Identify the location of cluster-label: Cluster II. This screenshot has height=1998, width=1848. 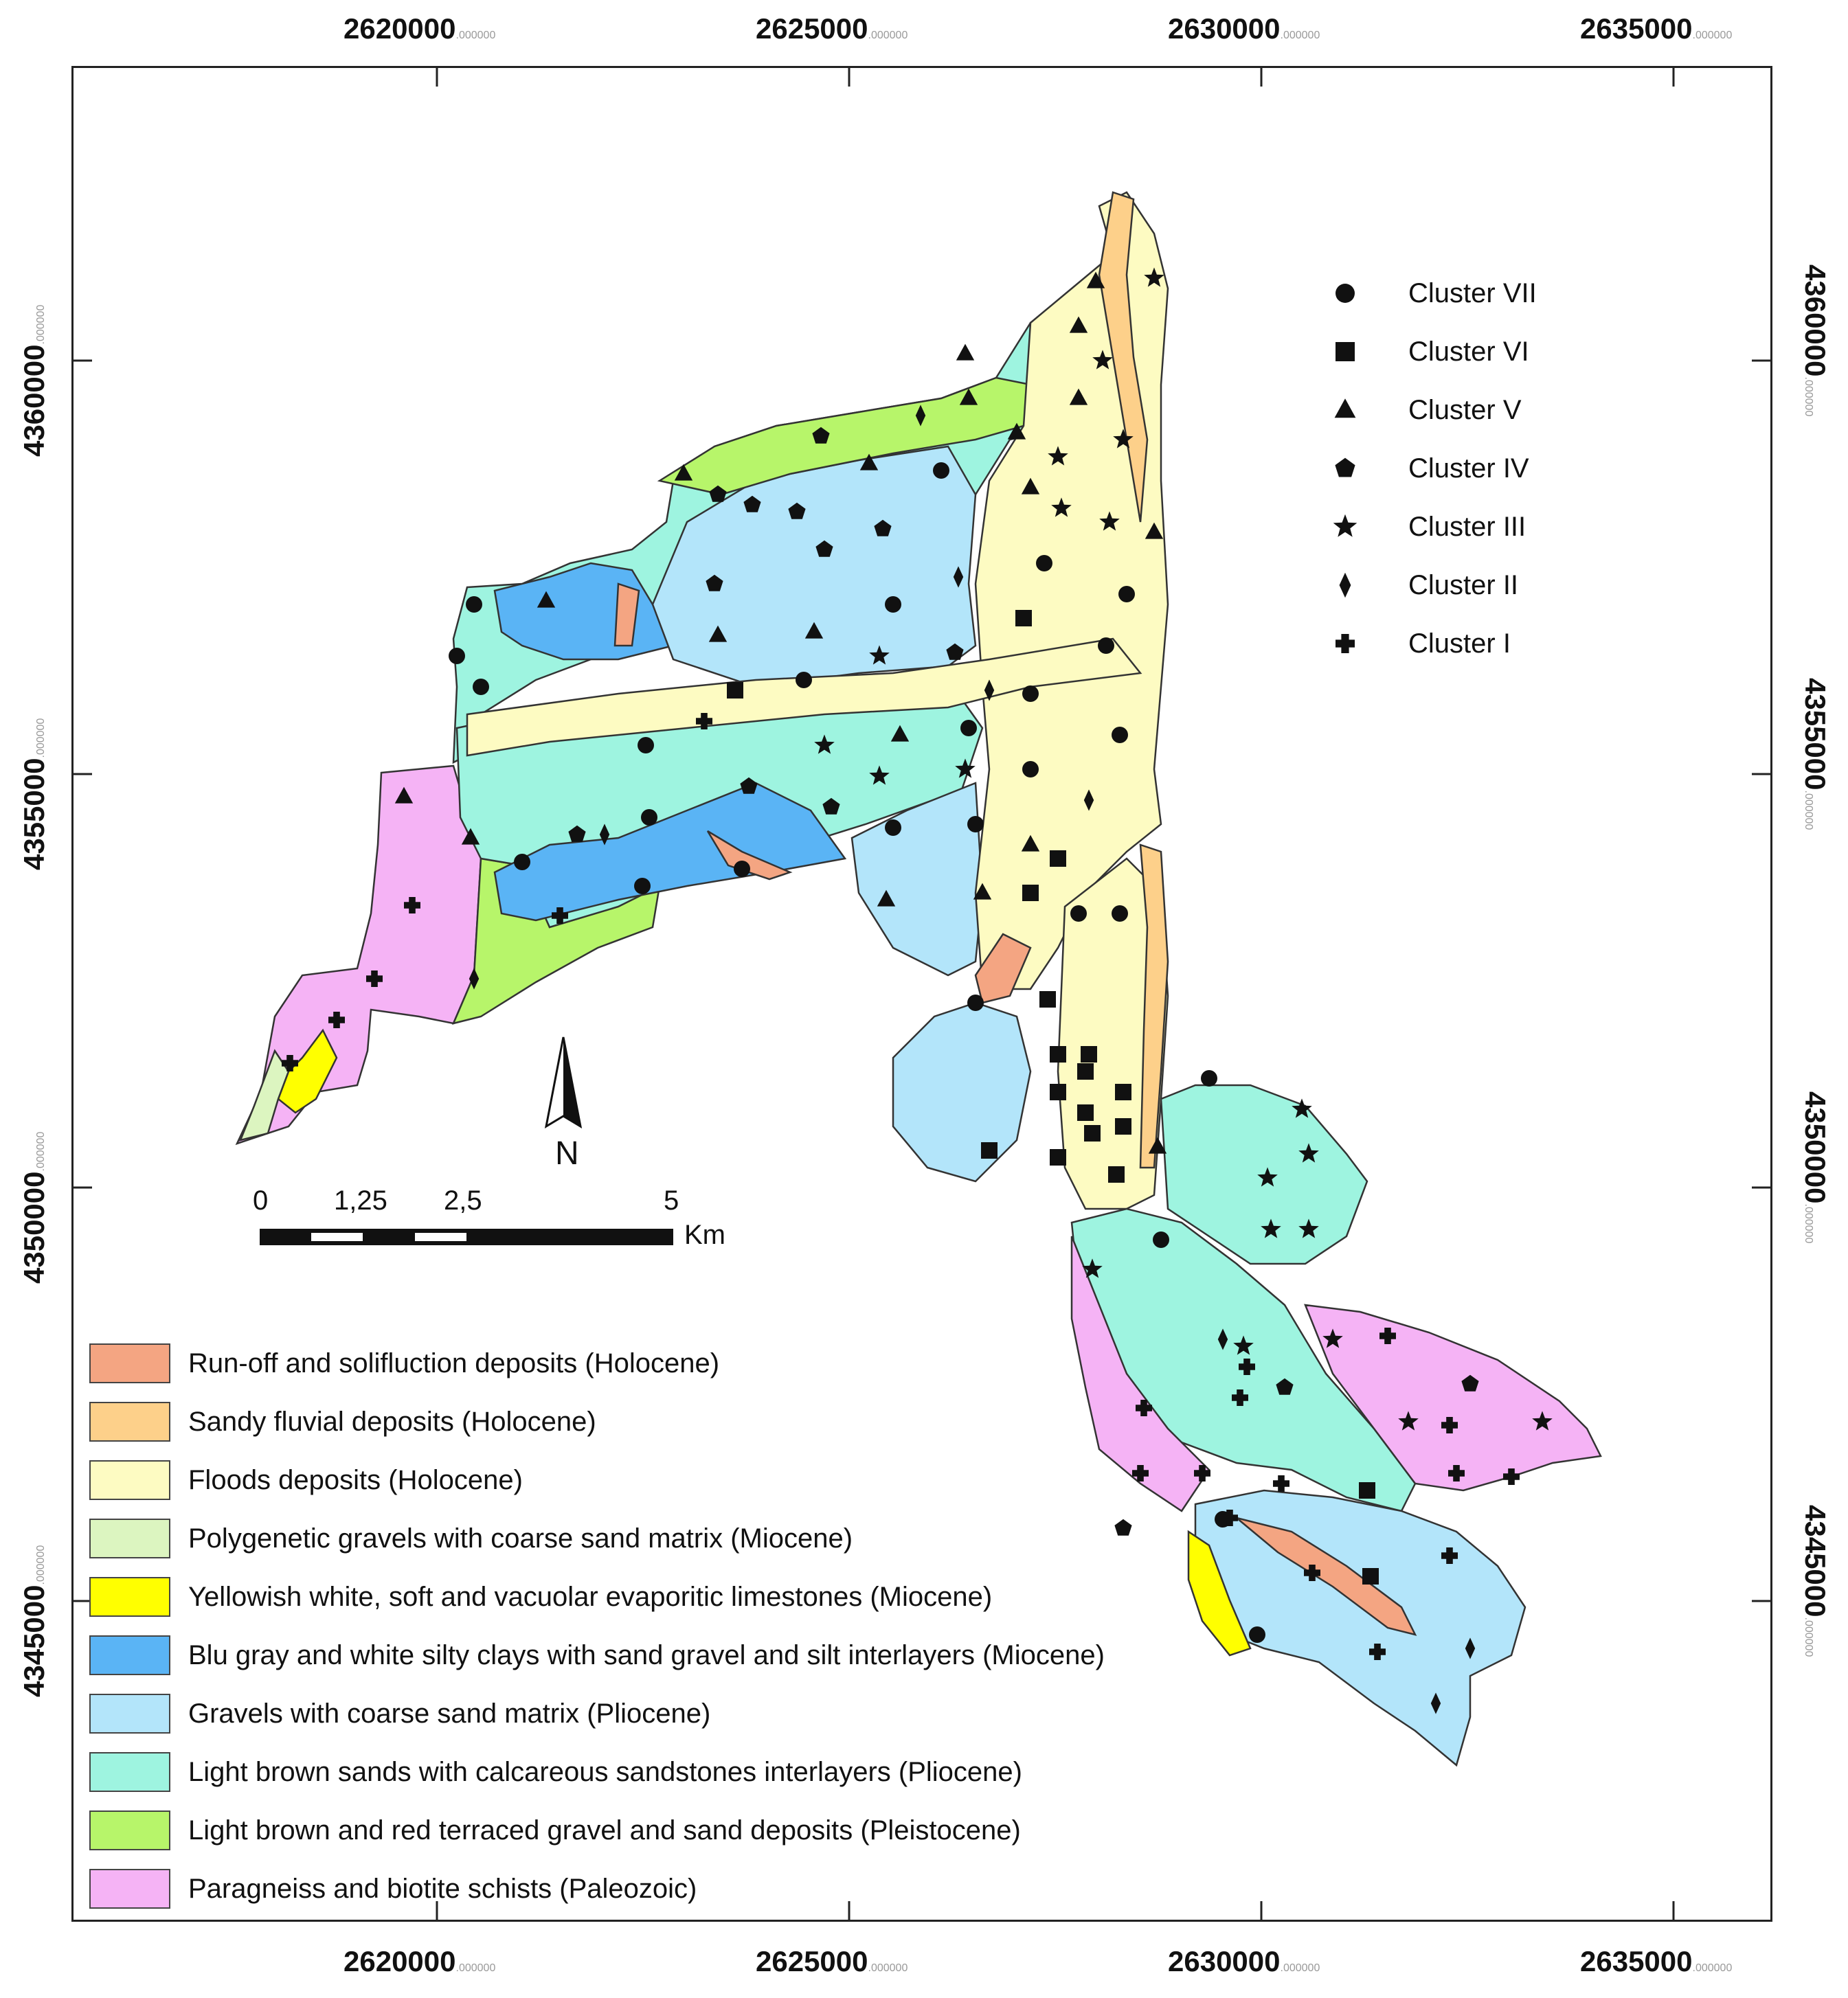
(1463, 584).